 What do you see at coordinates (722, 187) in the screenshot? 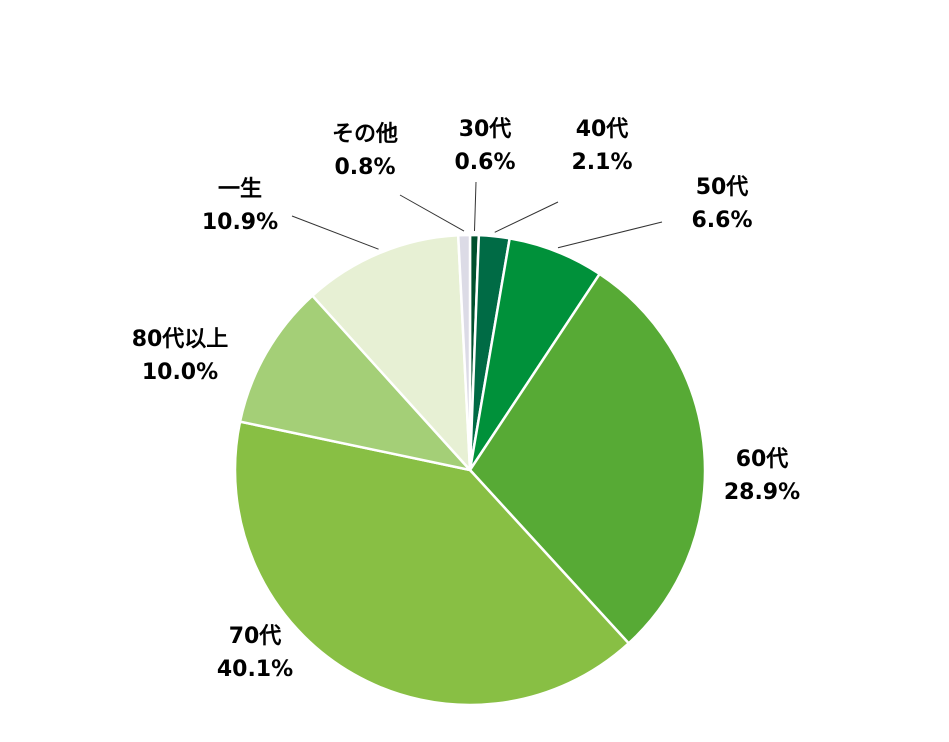
I see `category-label: 50代` at bounding box center [722, 187].